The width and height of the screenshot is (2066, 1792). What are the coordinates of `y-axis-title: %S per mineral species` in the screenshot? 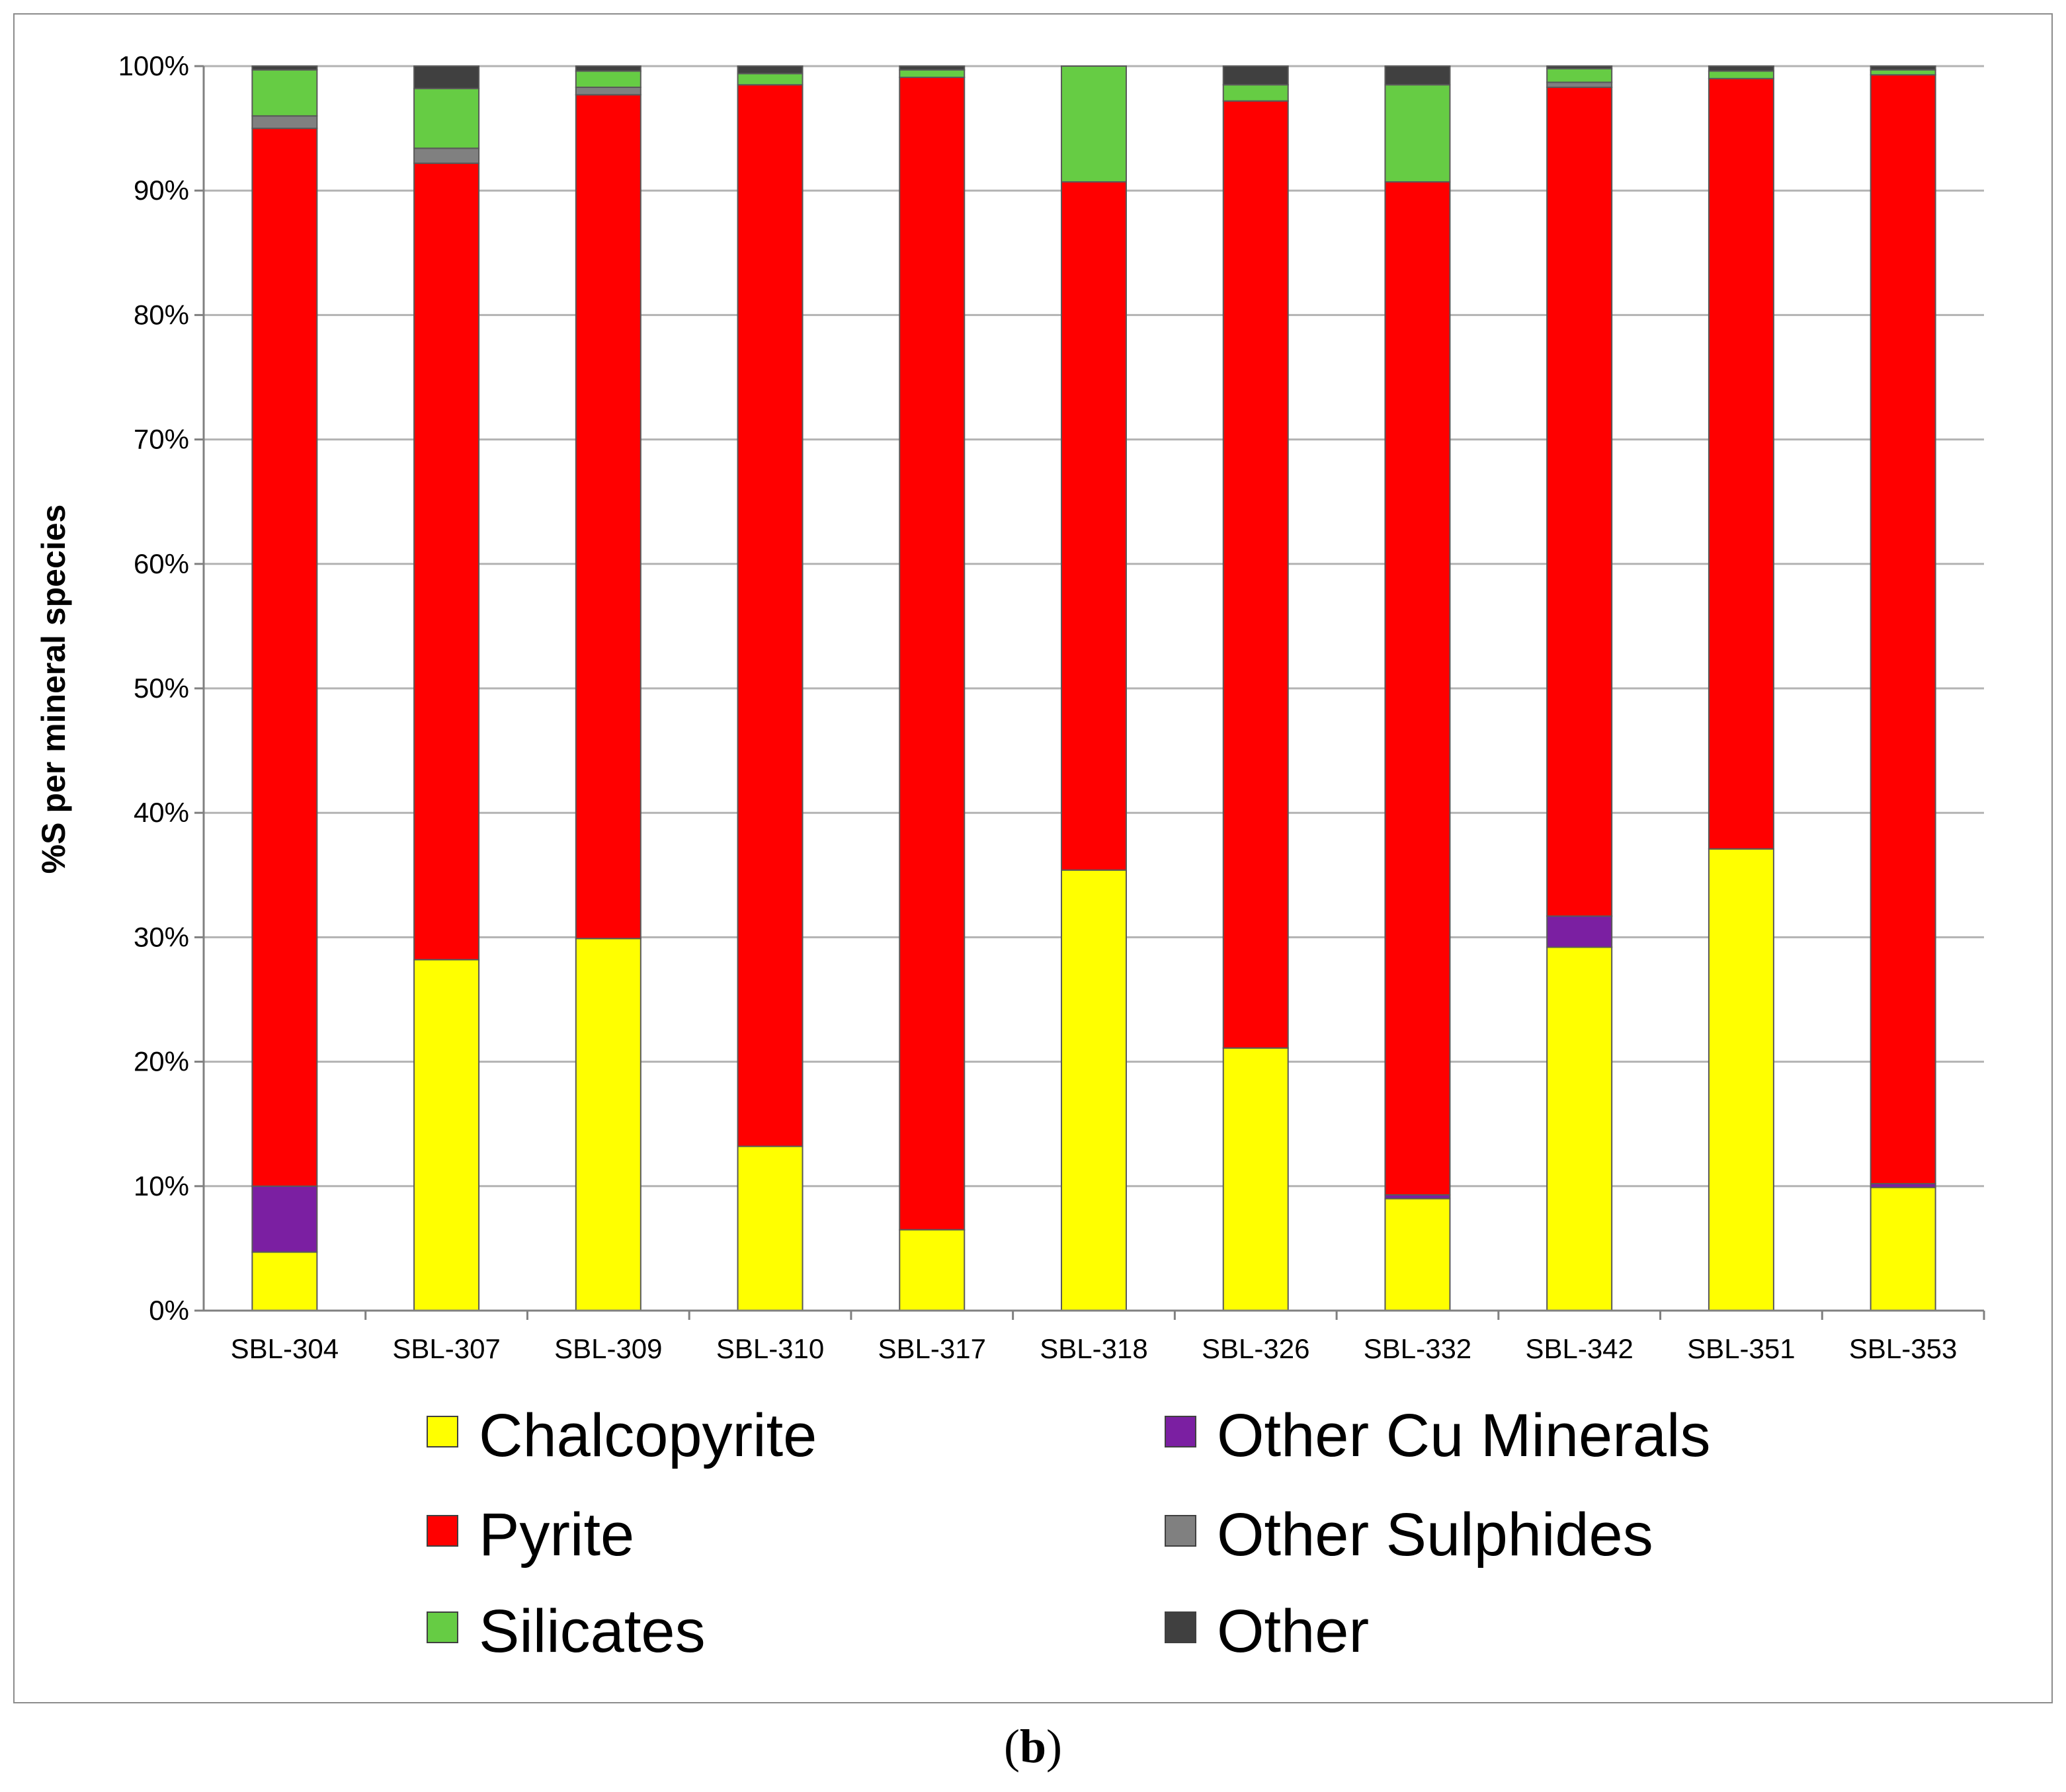 It's located at (53, 689).